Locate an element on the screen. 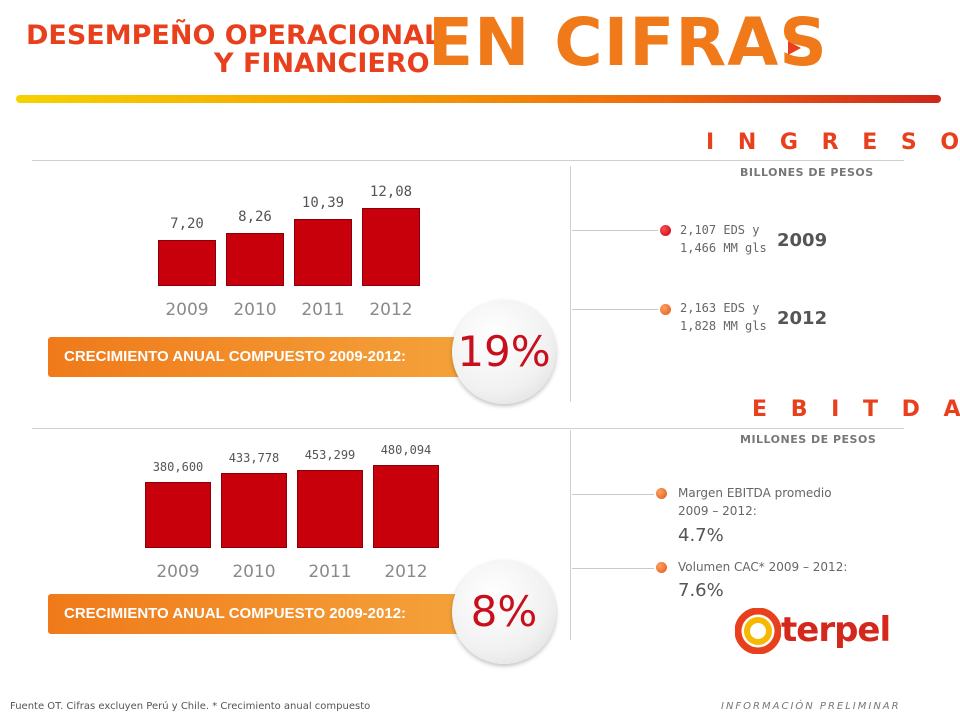 This screenshot has width=960, height=720. ebitda-value-label-2010: 433,778 is located at coordinates (254, 458).